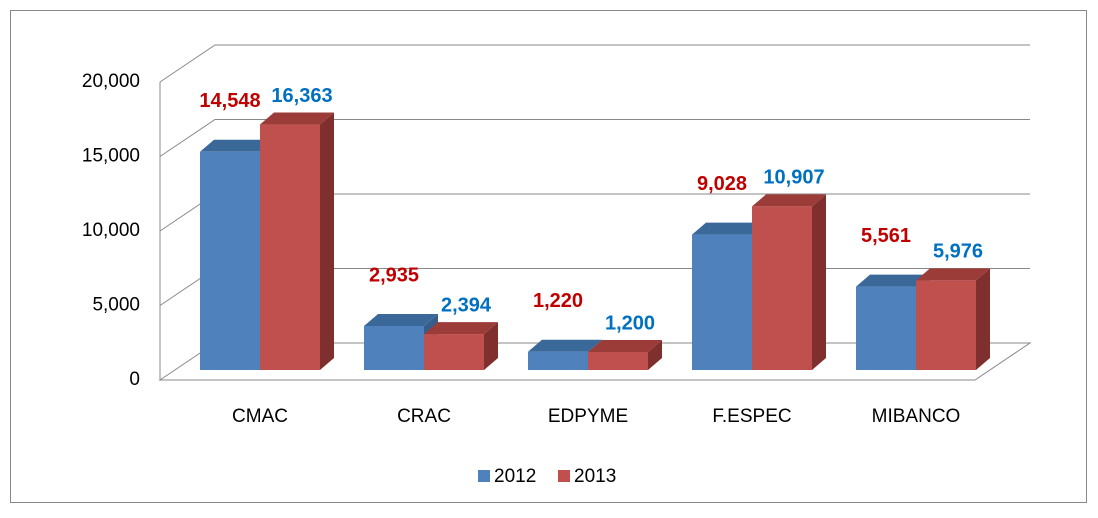 This screenshot has width=1098, height=518. I want to click on data-label: 2,394, so click(466, 305).